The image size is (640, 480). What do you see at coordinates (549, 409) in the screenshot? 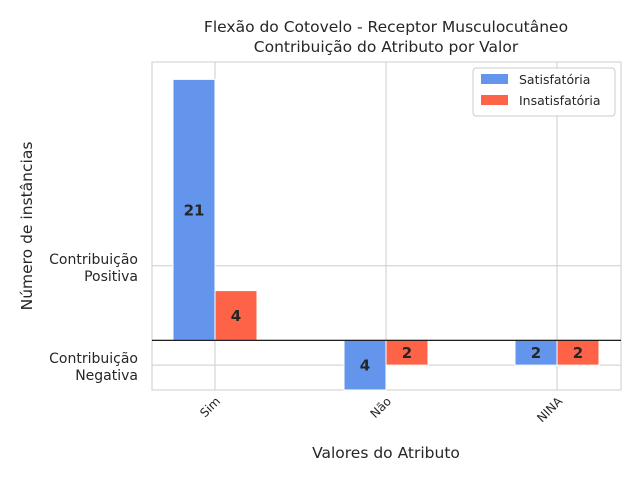
I see `x-tick-label: NINA` at bounding box center [549, 409].